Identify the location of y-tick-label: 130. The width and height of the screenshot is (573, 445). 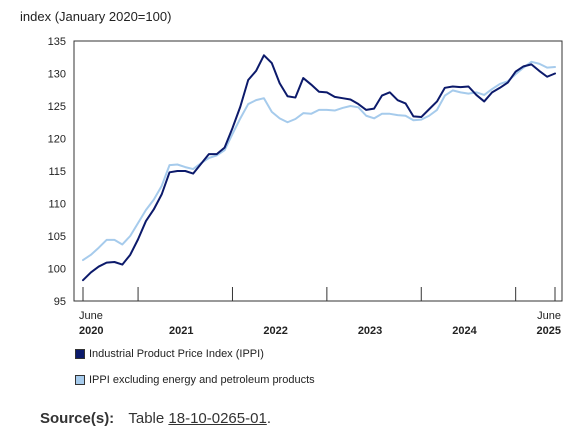
(57, 75).